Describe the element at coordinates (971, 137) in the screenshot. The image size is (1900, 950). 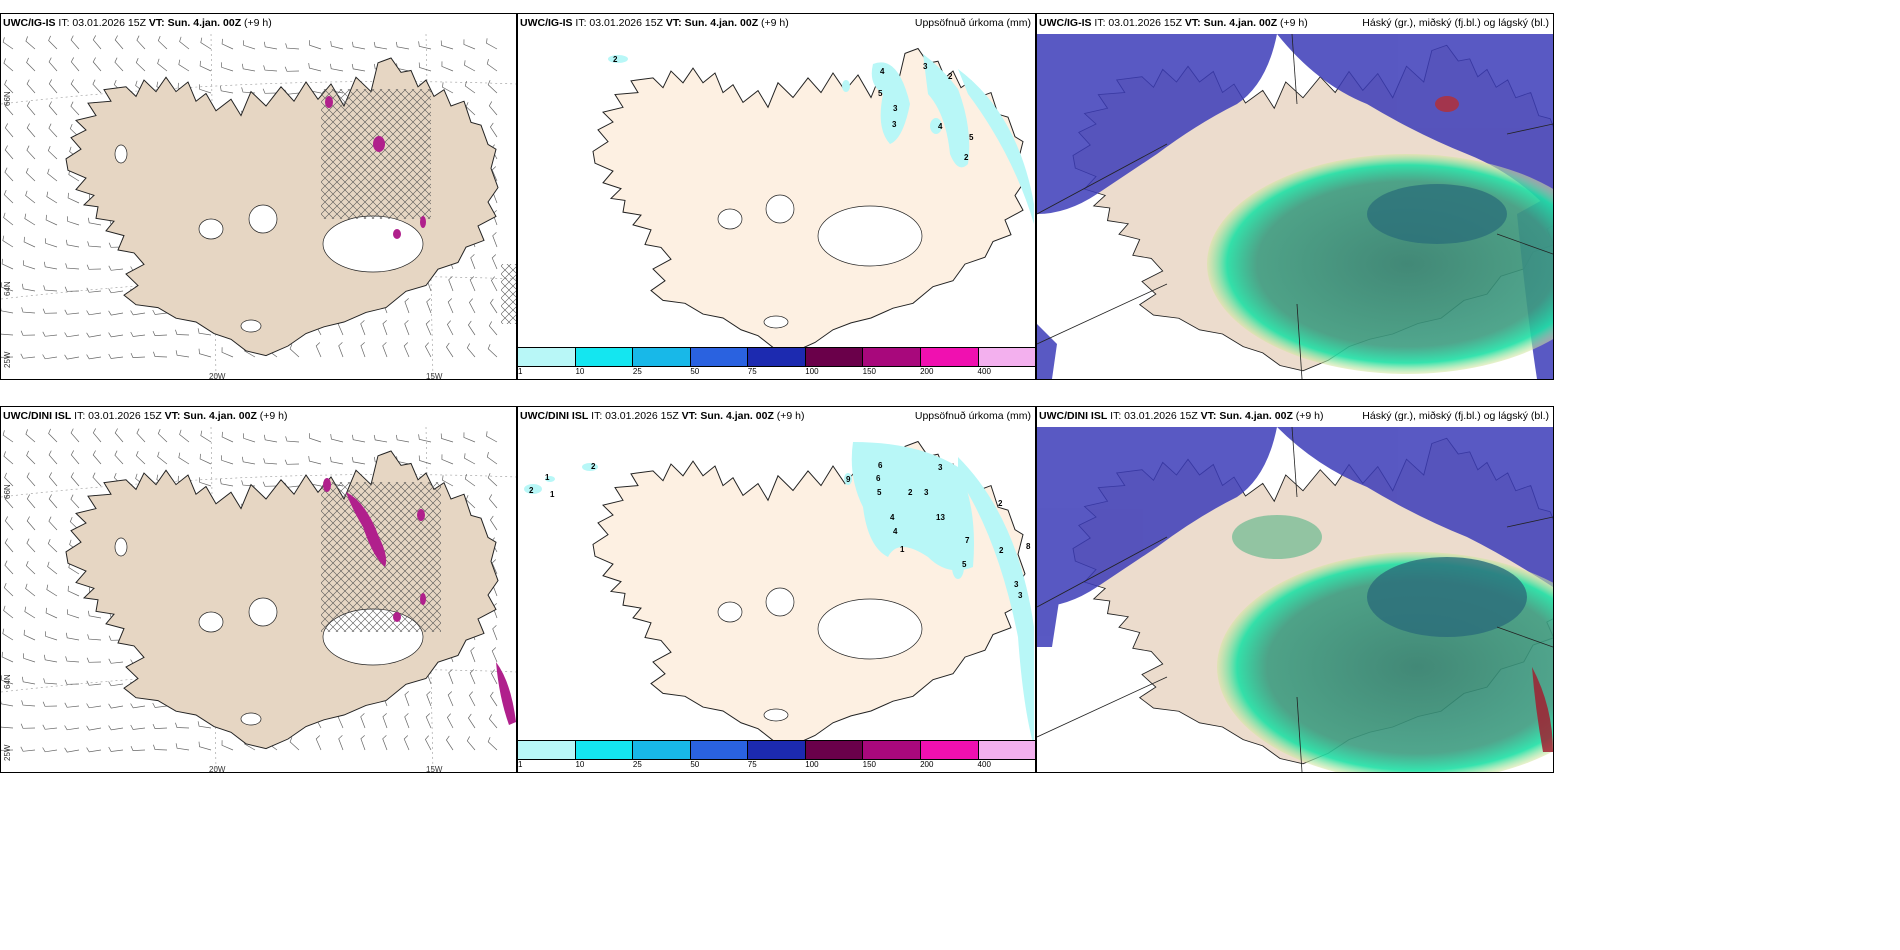
I see `precip-value: 5` at that location.